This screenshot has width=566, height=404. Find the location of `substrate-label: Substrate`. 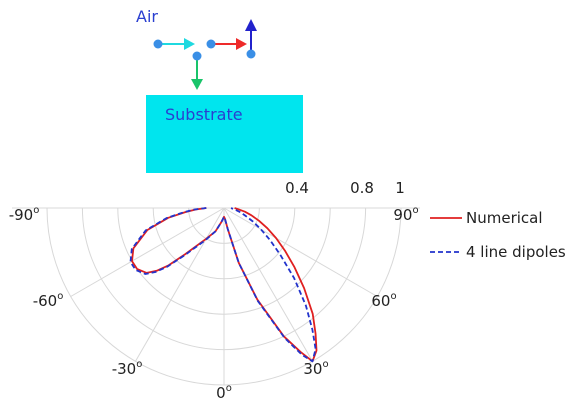

substrate-label: Substrate is located at coordinates (204, 114).